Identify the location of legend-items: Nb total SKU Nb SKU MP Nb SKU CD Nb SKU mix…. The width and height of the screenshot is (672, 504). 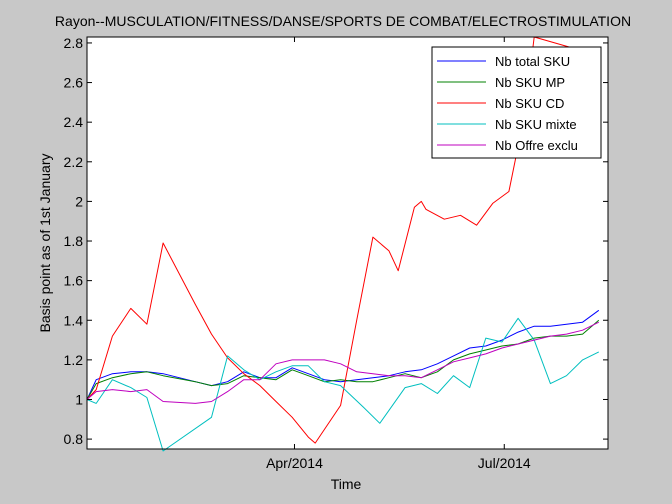
(507, 103).